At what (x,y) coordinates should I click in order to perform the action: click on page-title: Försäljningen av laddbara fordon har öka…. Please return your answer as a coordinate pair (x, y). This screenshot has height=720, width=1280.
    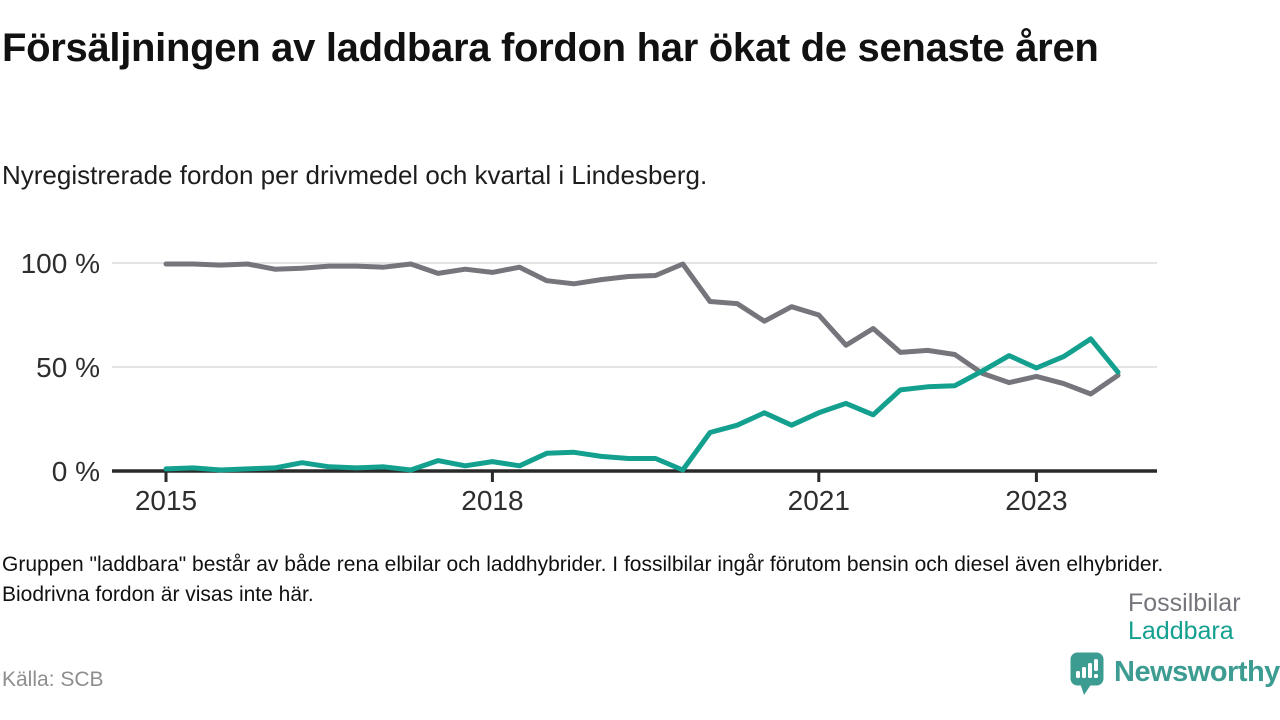
    Looking at the image, I should click on (550, 48).